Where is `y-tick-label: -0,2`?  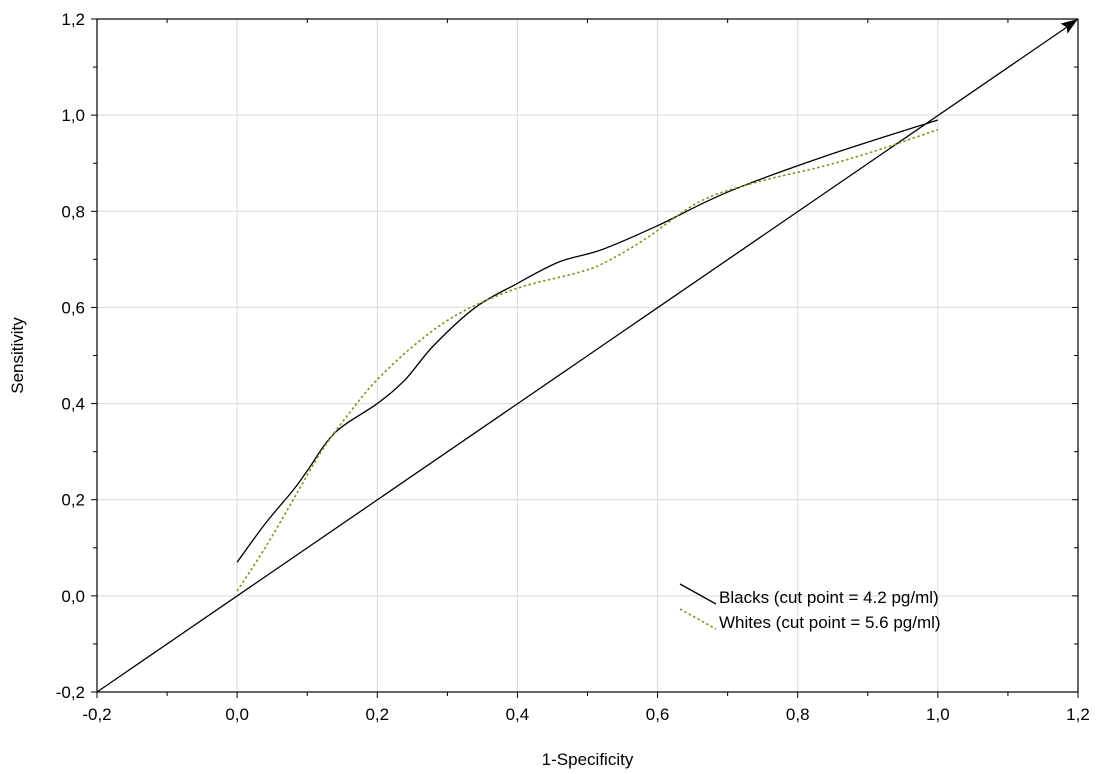 y-tick-label: -0,2 is located at coordinates (70, 692).